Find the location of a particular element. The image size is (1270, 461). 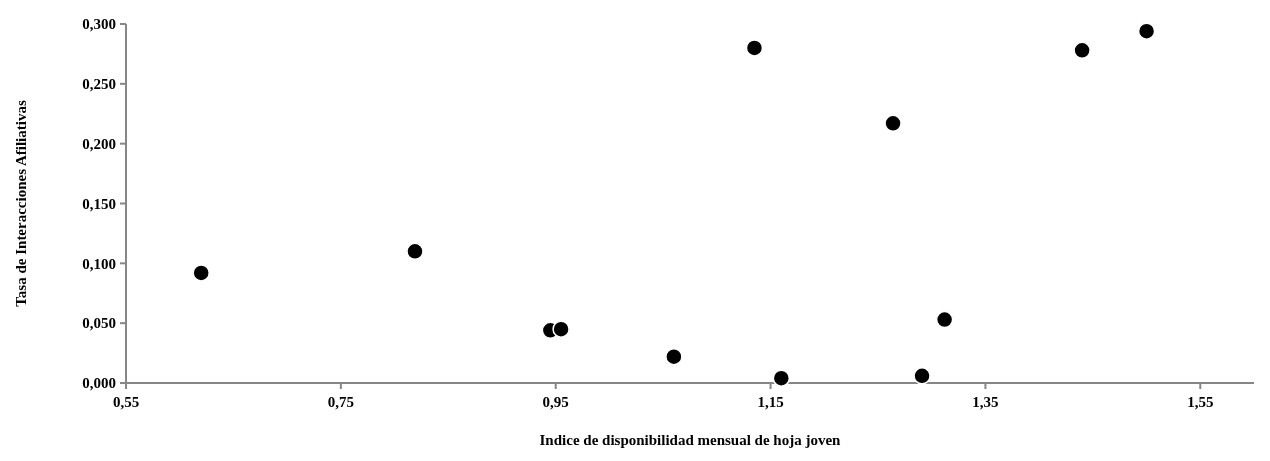

x-axis-title: Indice de disponibilidad mensual de hoja joven is located at coordinates (690, 440).